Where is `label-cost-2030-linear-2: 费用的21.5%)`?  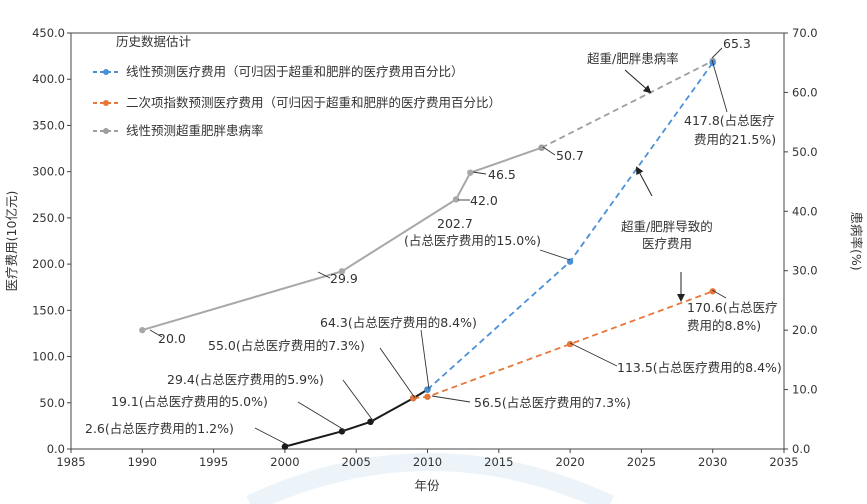
label-cost-2030-linear-2: 费用的21.5%) is located at coordinates (735, 139).